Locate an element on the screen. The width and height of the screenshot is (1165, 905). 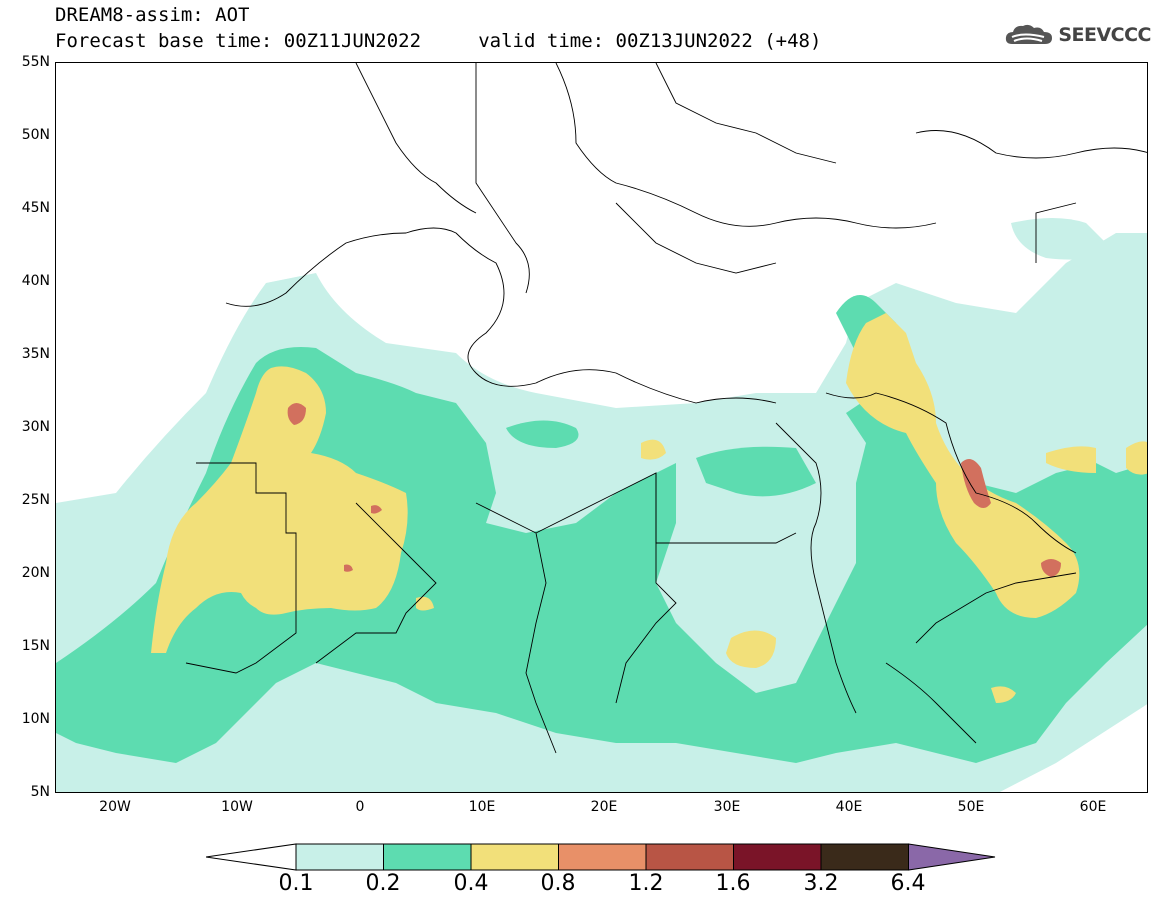
seevccc-logo: SEEVCCC is located at coordinates (1077, 35).